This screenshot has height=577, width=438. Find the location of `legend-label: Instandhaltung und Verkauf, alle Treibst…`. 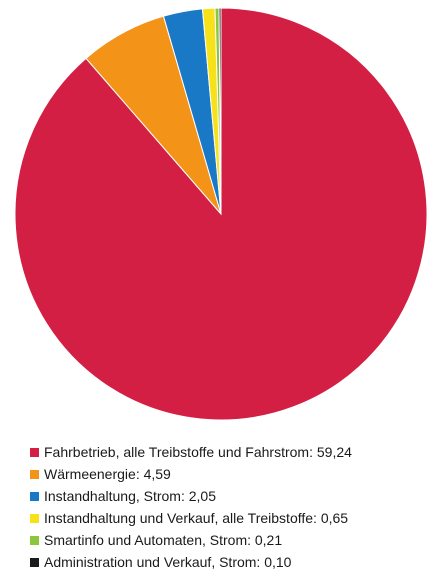

legend-label: Instandhaltung und Verkauf, alle Treibst… is located at coordinates (196, 518).